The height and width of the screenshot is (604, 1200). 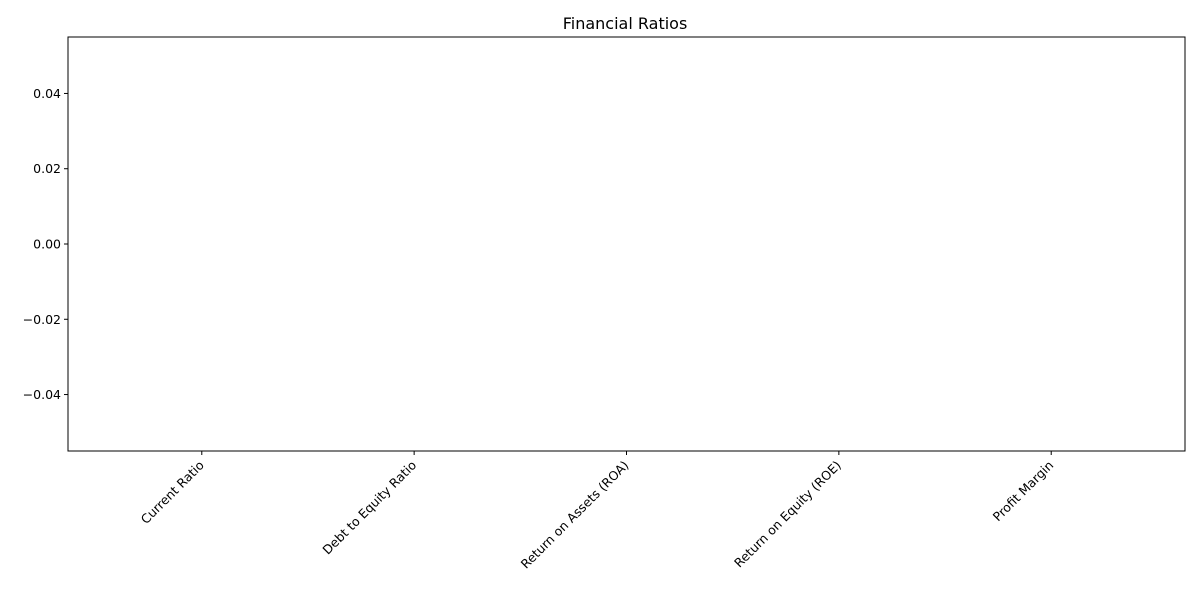 I want to click on y-tick-label: −0.02, so click(x=42, y=319).